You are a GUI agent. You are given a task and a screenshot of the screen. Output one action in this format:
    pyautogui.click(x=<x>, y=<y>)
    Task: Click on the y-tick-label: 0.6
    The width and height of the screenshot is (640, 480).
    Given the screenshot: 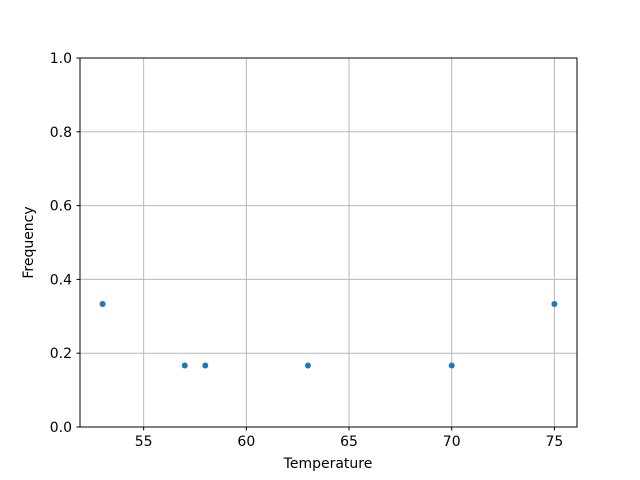 What is the action you would take?
    pyautogui.click(x=61, y=207)
    